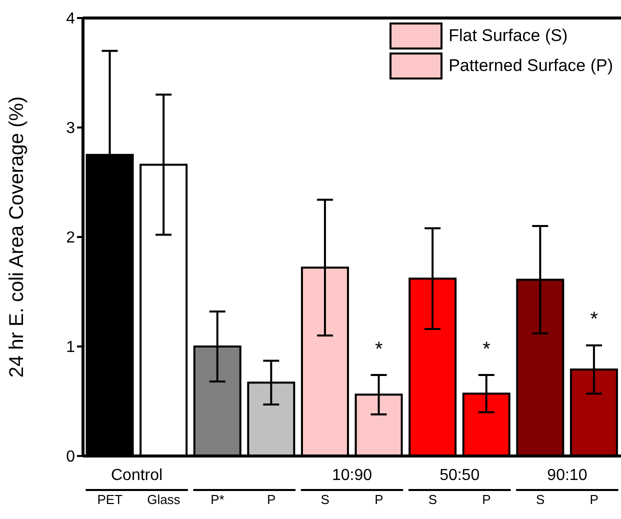  What do you see at coordinates (71, 347) in the screenshot?
I see `y-tick-label: 1` at bounding box center [71, 347].